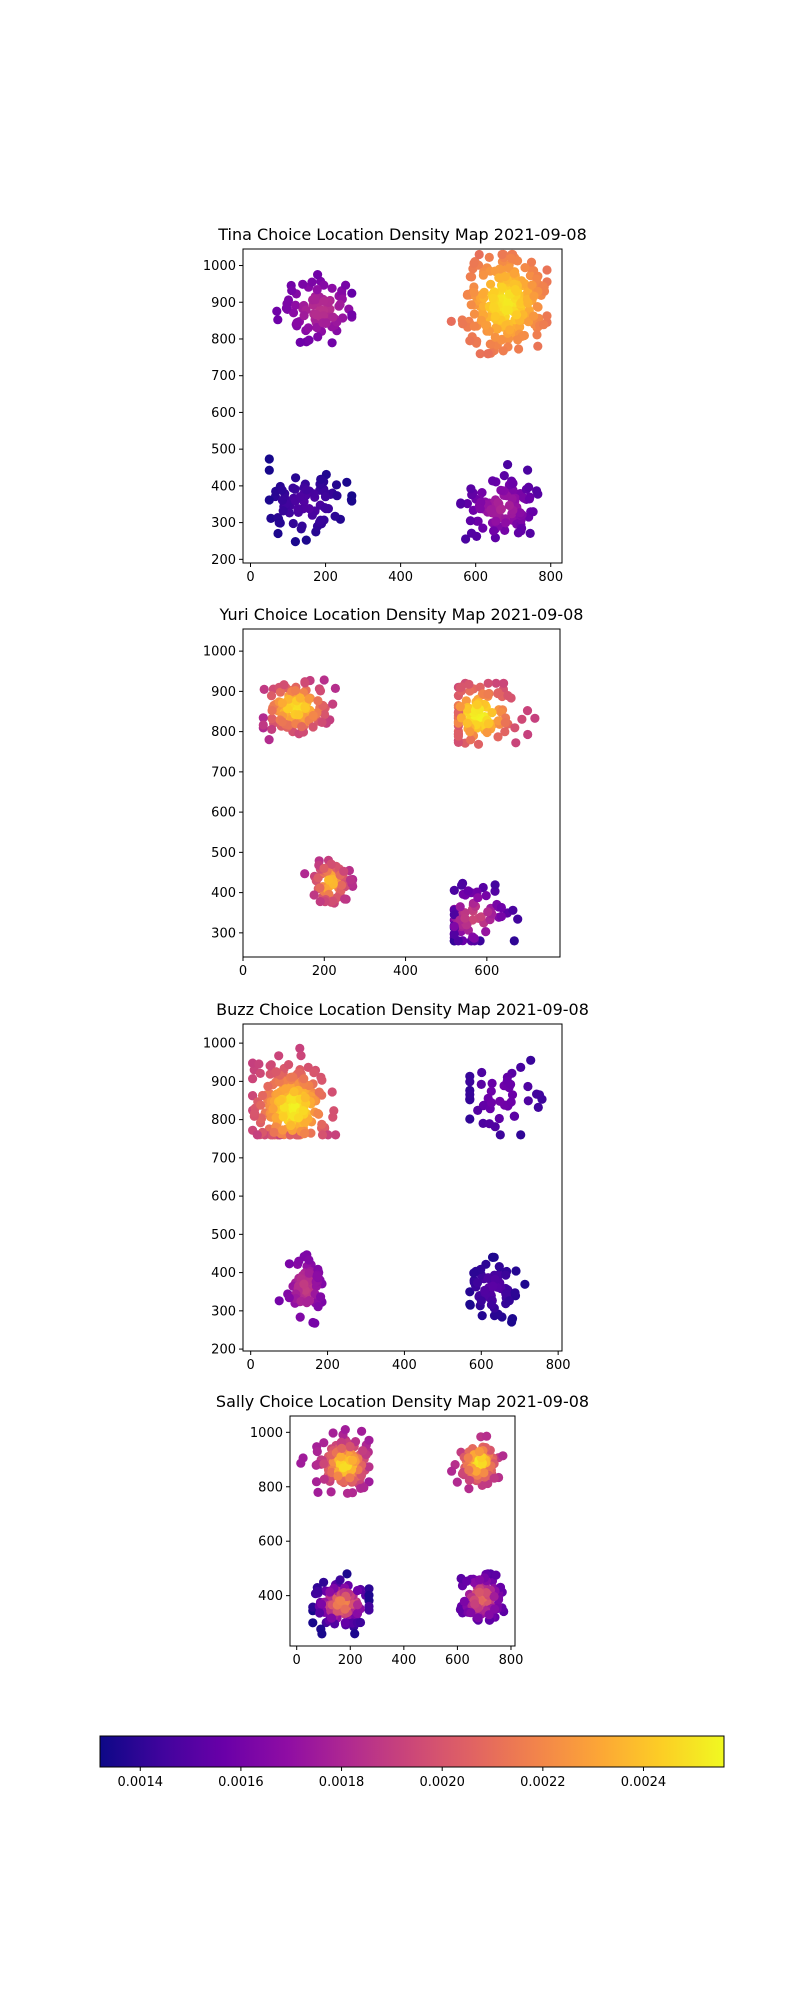  What do you see at coordinates (412, 1762) in the screenshot?
I see `colorbar: 0.0014 0.0016 0.0018 0.0020 0.0022 0.0024` at bounding box center [412, 1762].